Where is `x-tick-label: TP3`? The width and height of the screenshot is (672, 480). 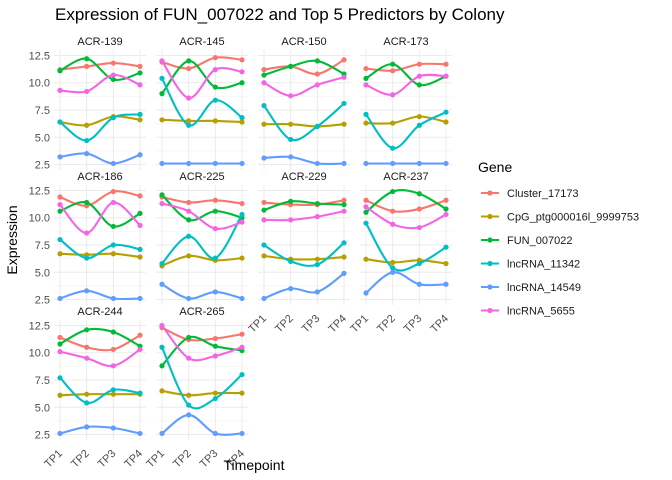
x-tick-label: TP3 is located at coordinates (107, 459).